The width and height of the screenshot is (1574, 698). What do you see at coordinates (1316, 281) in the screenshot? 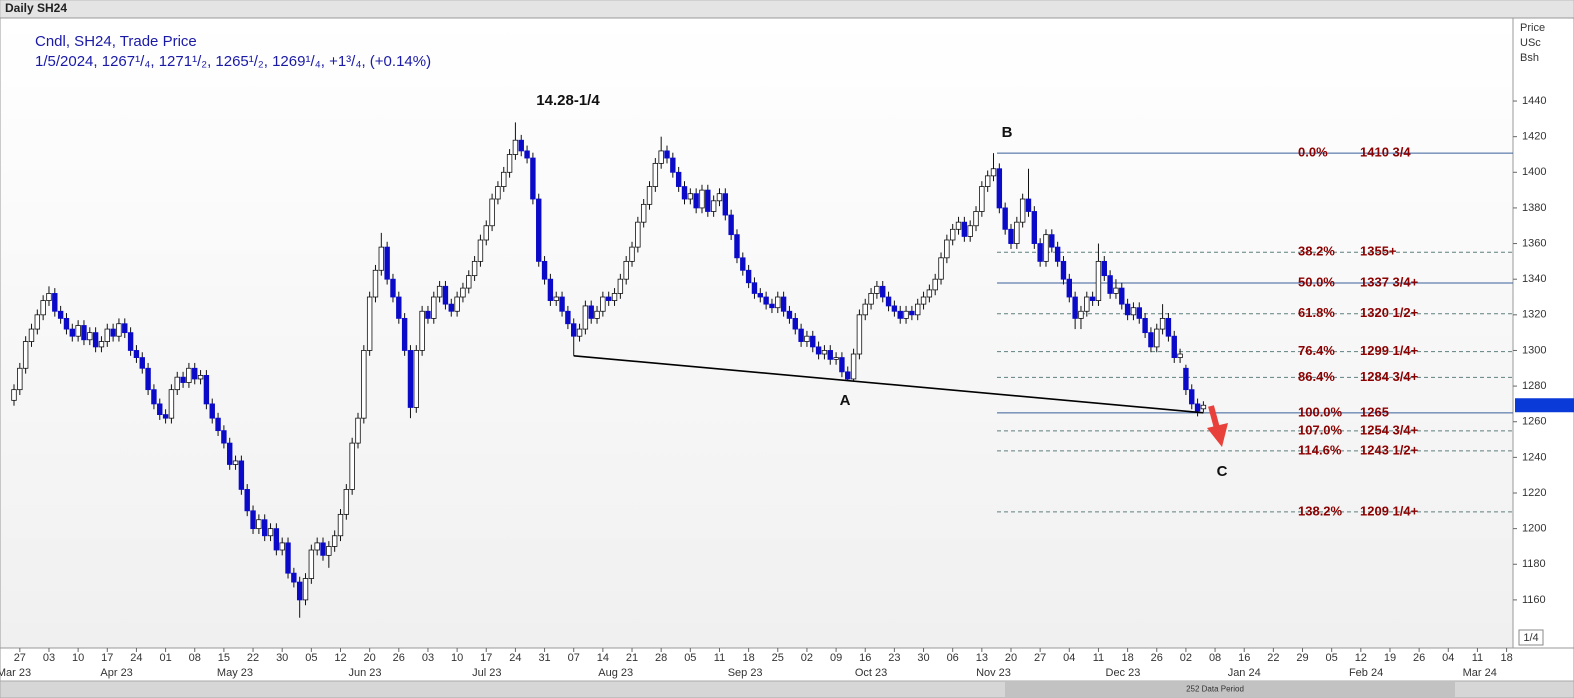
I see `fib-percent: 50.0%` at bounding box center [1316, 281].